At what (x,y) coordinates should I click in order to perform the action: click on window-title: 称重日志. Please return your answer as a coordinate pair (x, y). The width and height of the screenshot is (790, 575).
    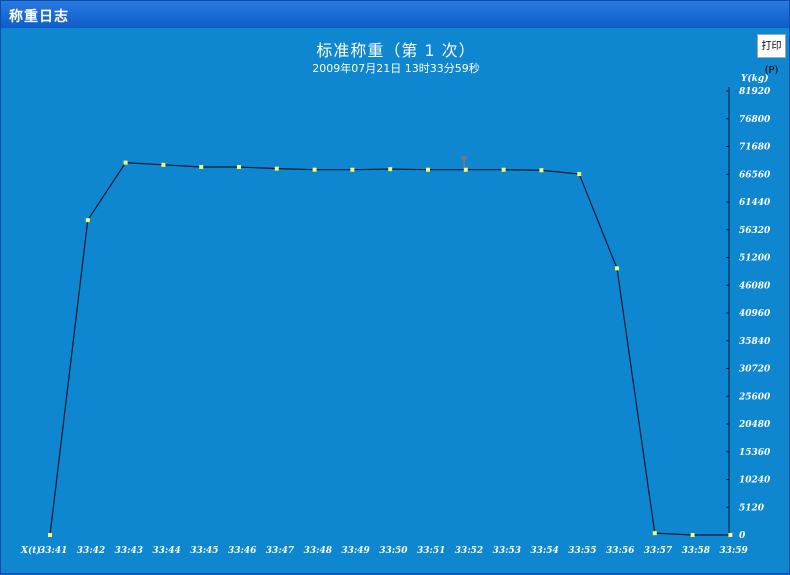
    Looking at the image, I should click on (39, 17).